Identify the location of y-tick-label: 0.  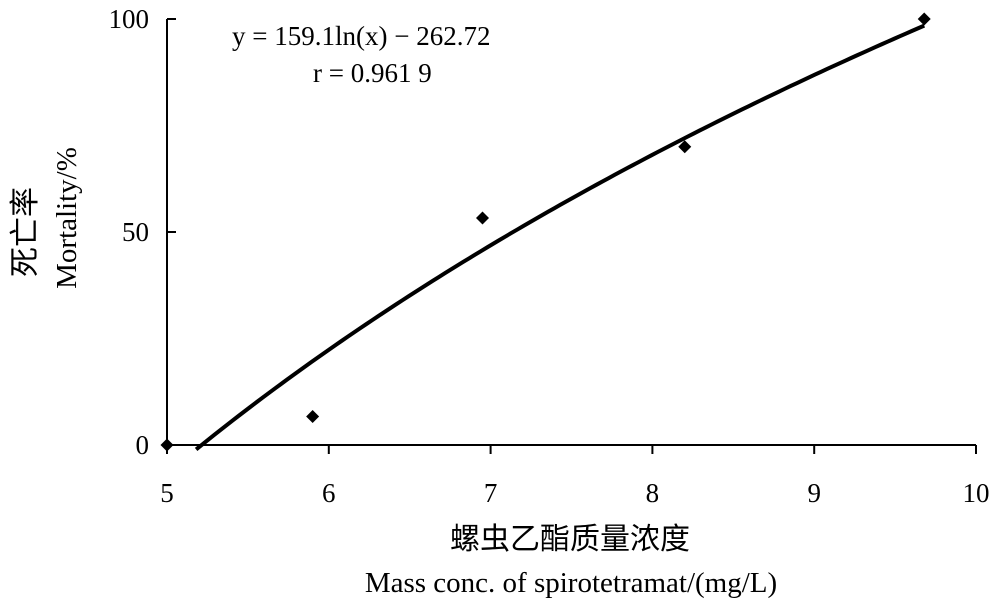
(143, 445).